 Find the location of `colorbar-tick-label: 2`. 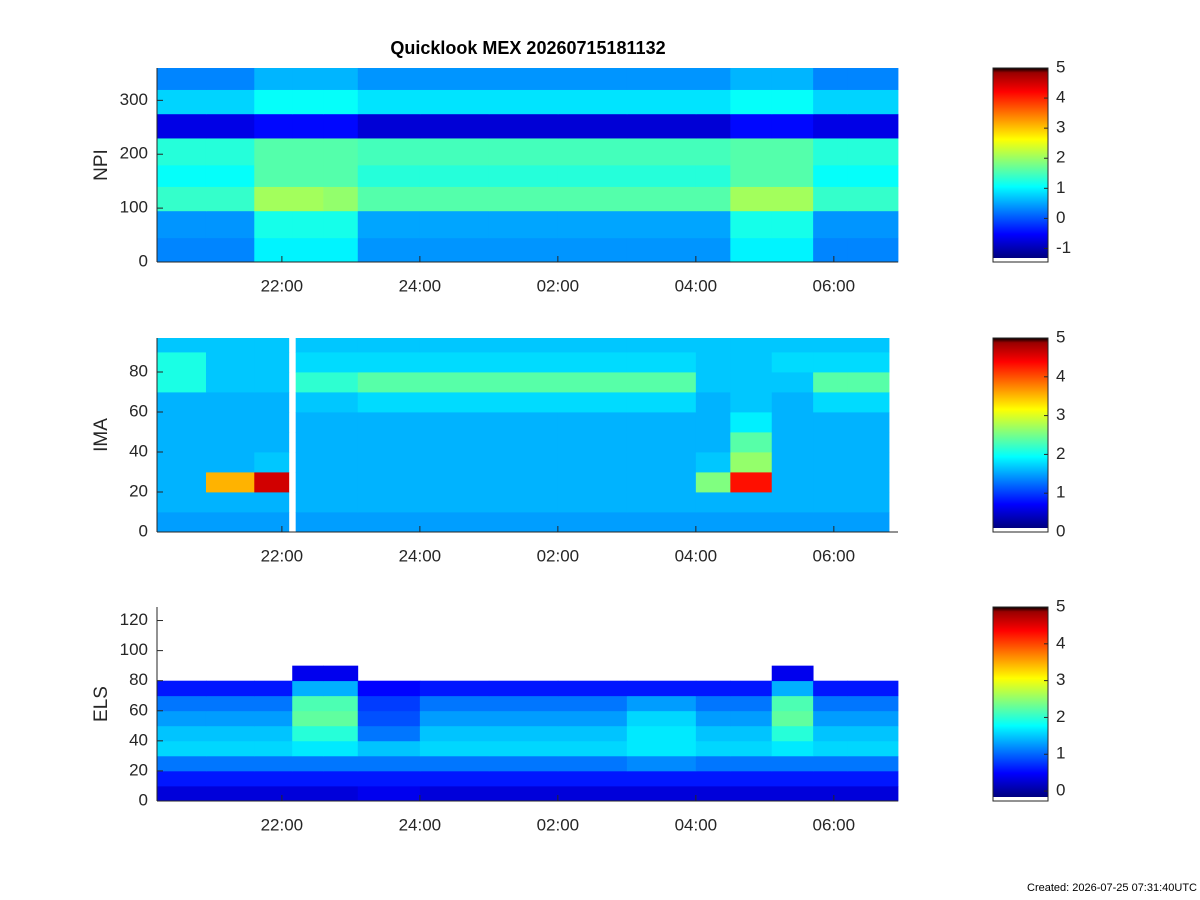

colorbar-tick-label: 2 is located at coordinates (1060, 716).